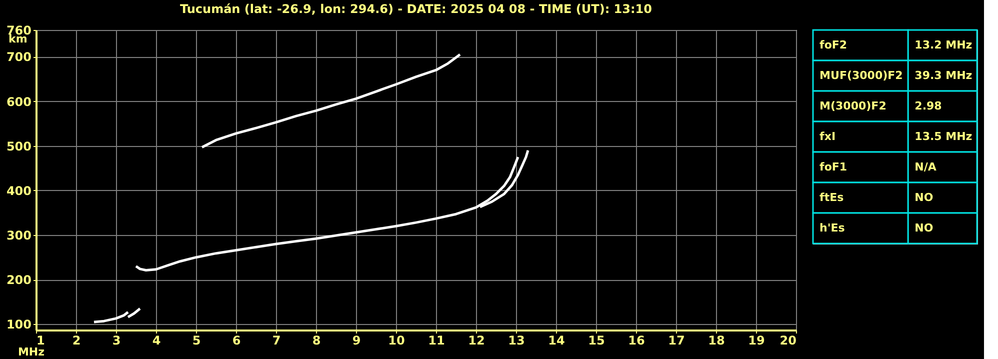 Image resolution: width=998 pixels, height=359 pixels. I want to click on text: ftEs, so click(832, 197).